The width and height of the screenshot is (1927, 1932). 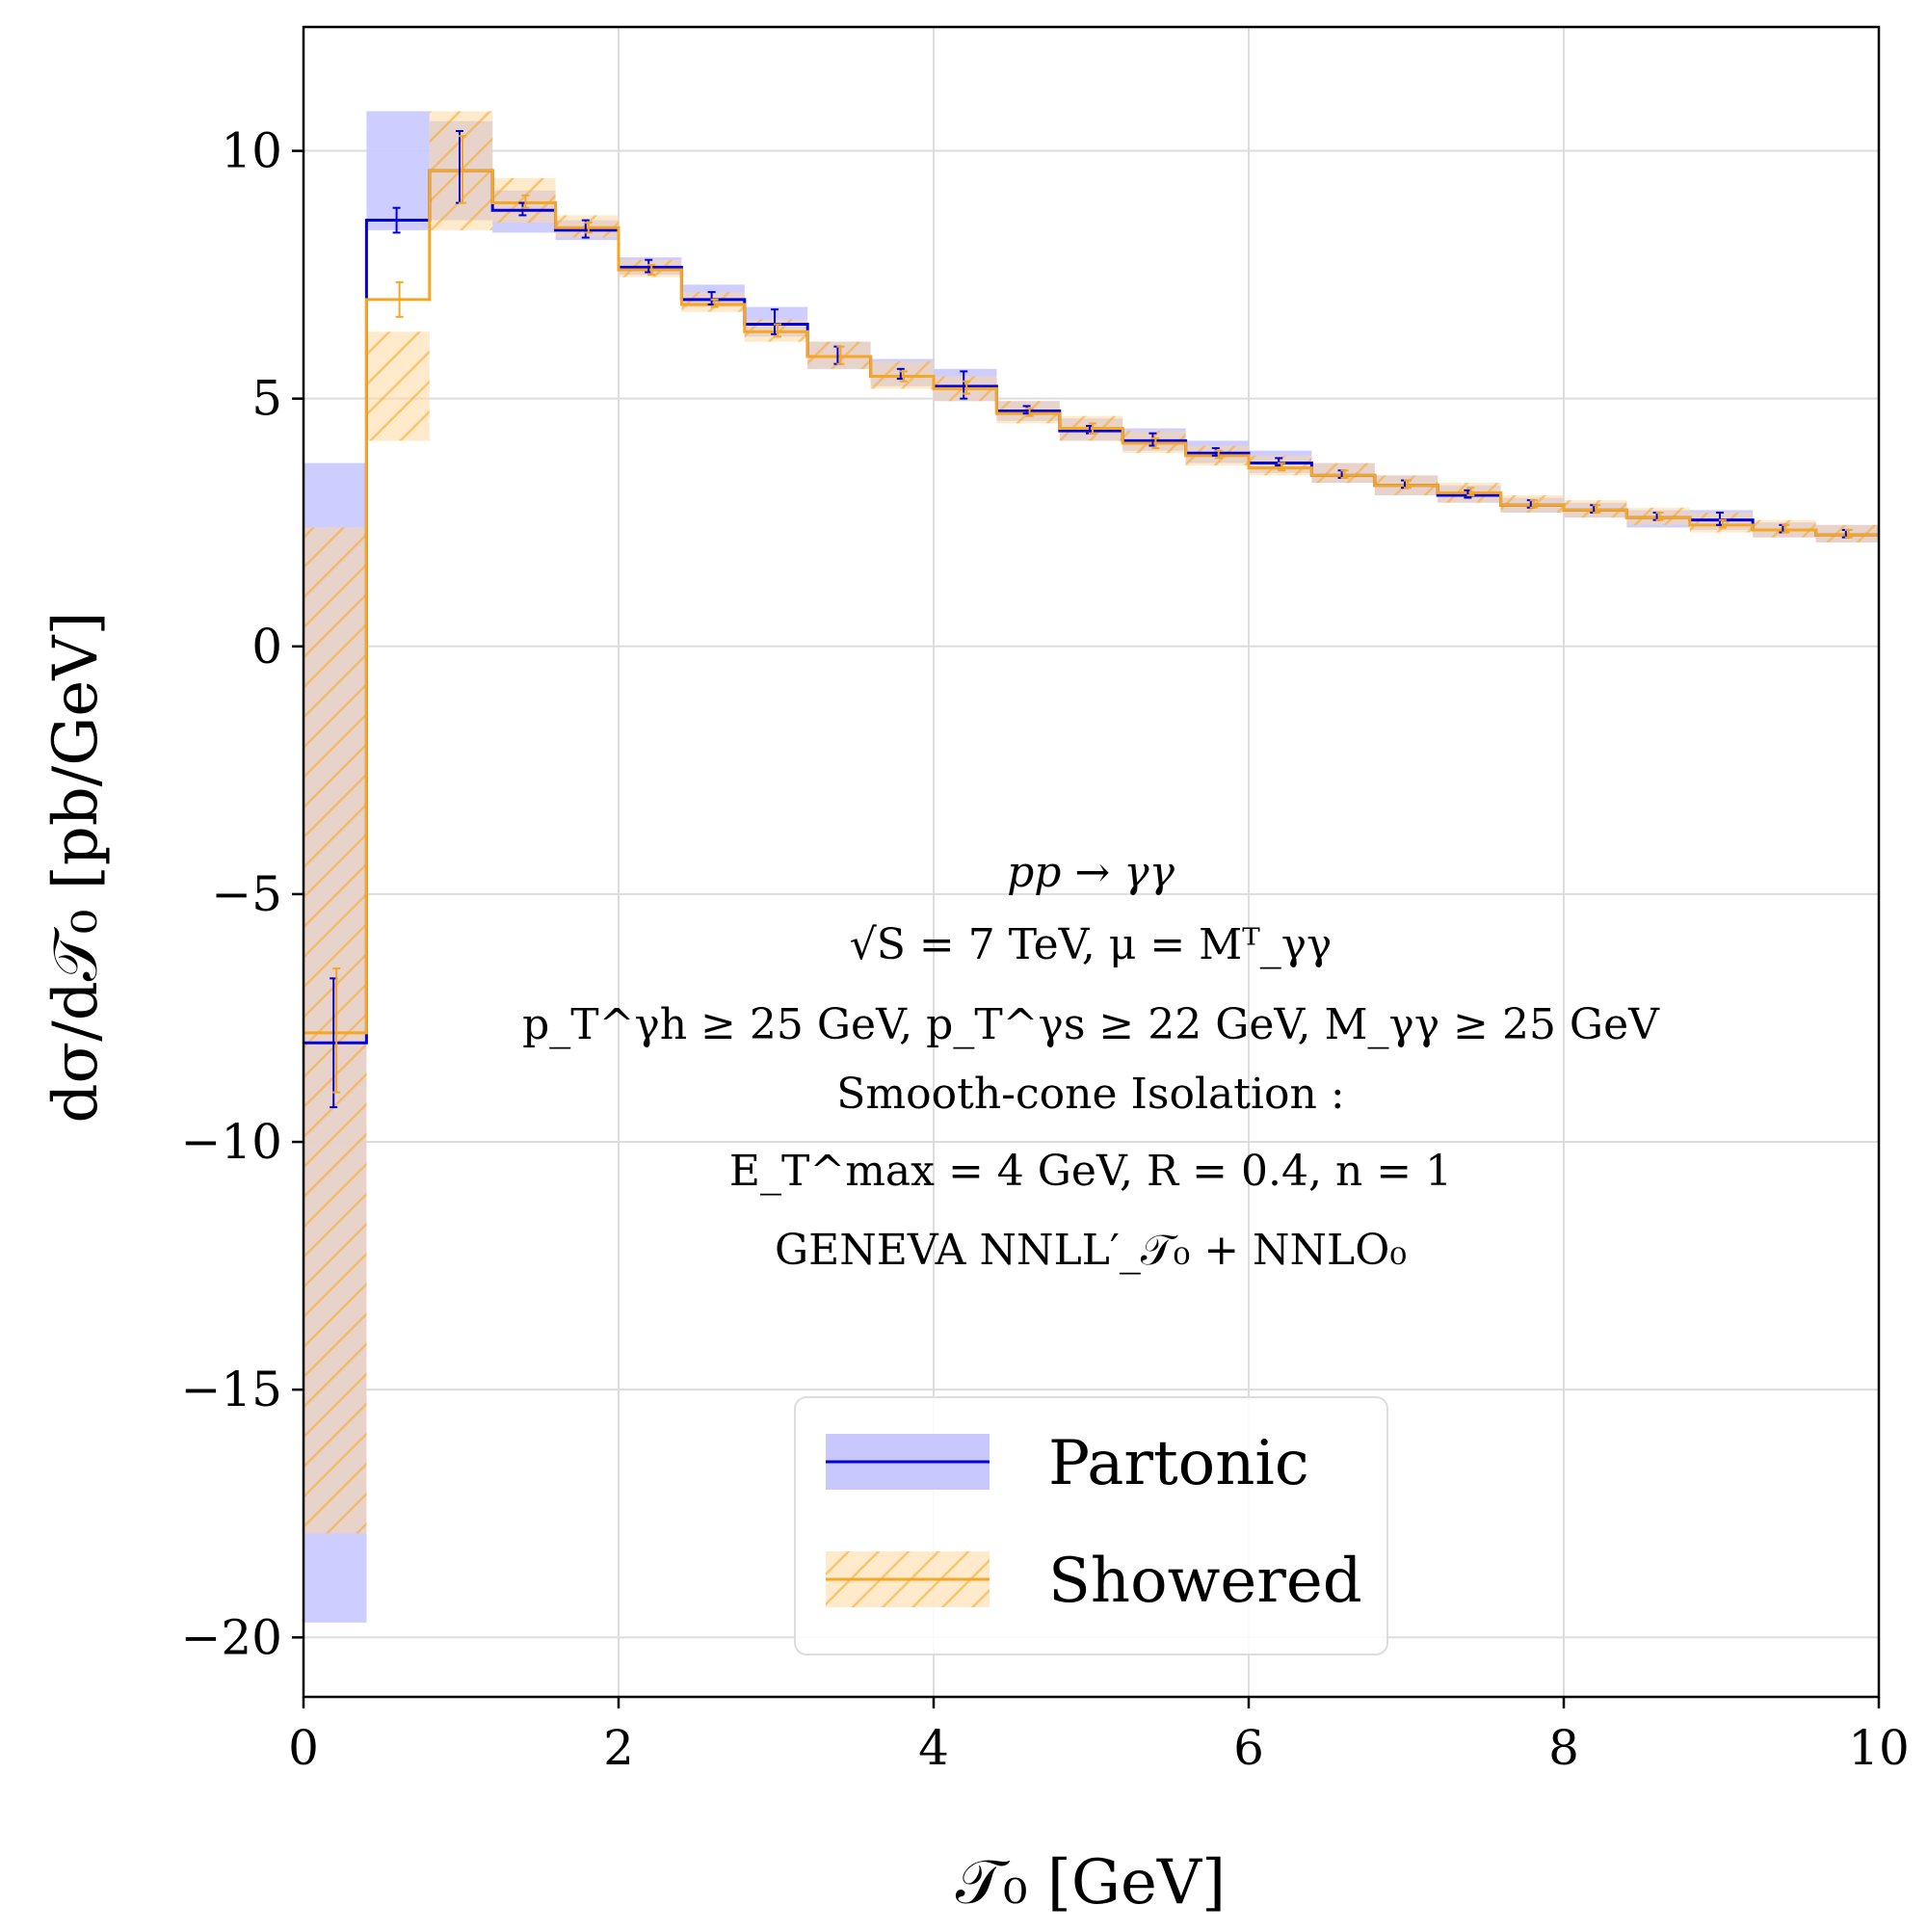 What do you see at coordinates (1090, 1094) in the screenshot?
I see `annotation-isolation: Smooth-cone Isolation :` at bounding box center [1090, 1094].